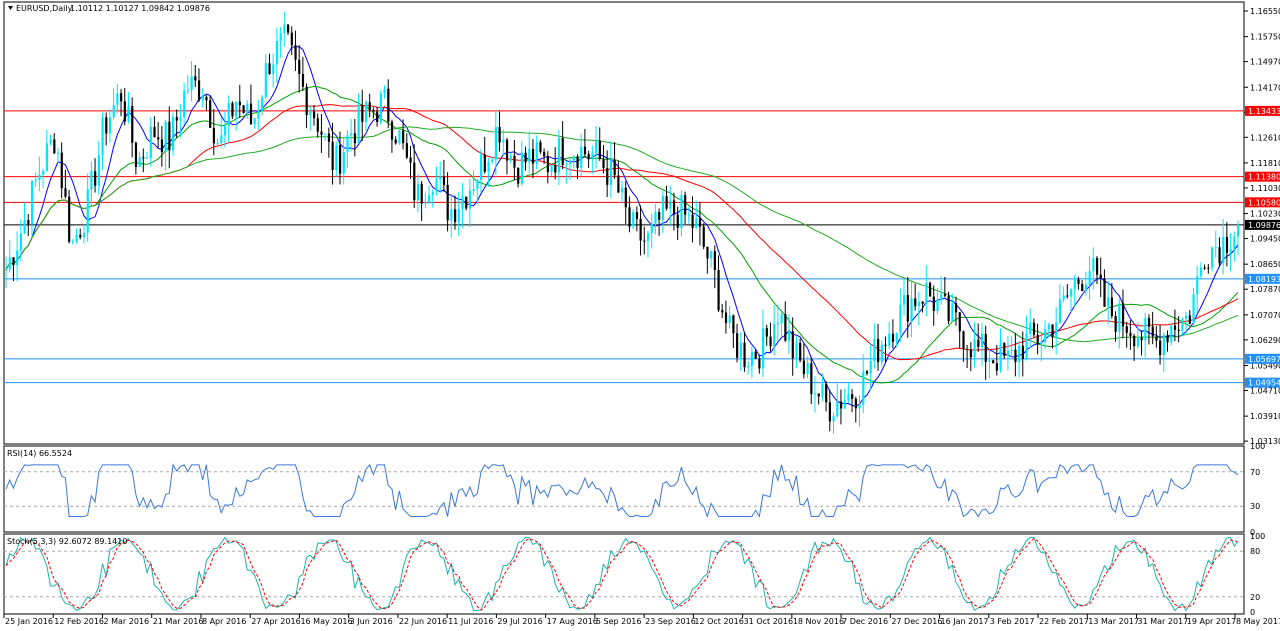 The width and height of the screenshot is (1280, 631). I want to click on rsi-panel, so click(624, 489).